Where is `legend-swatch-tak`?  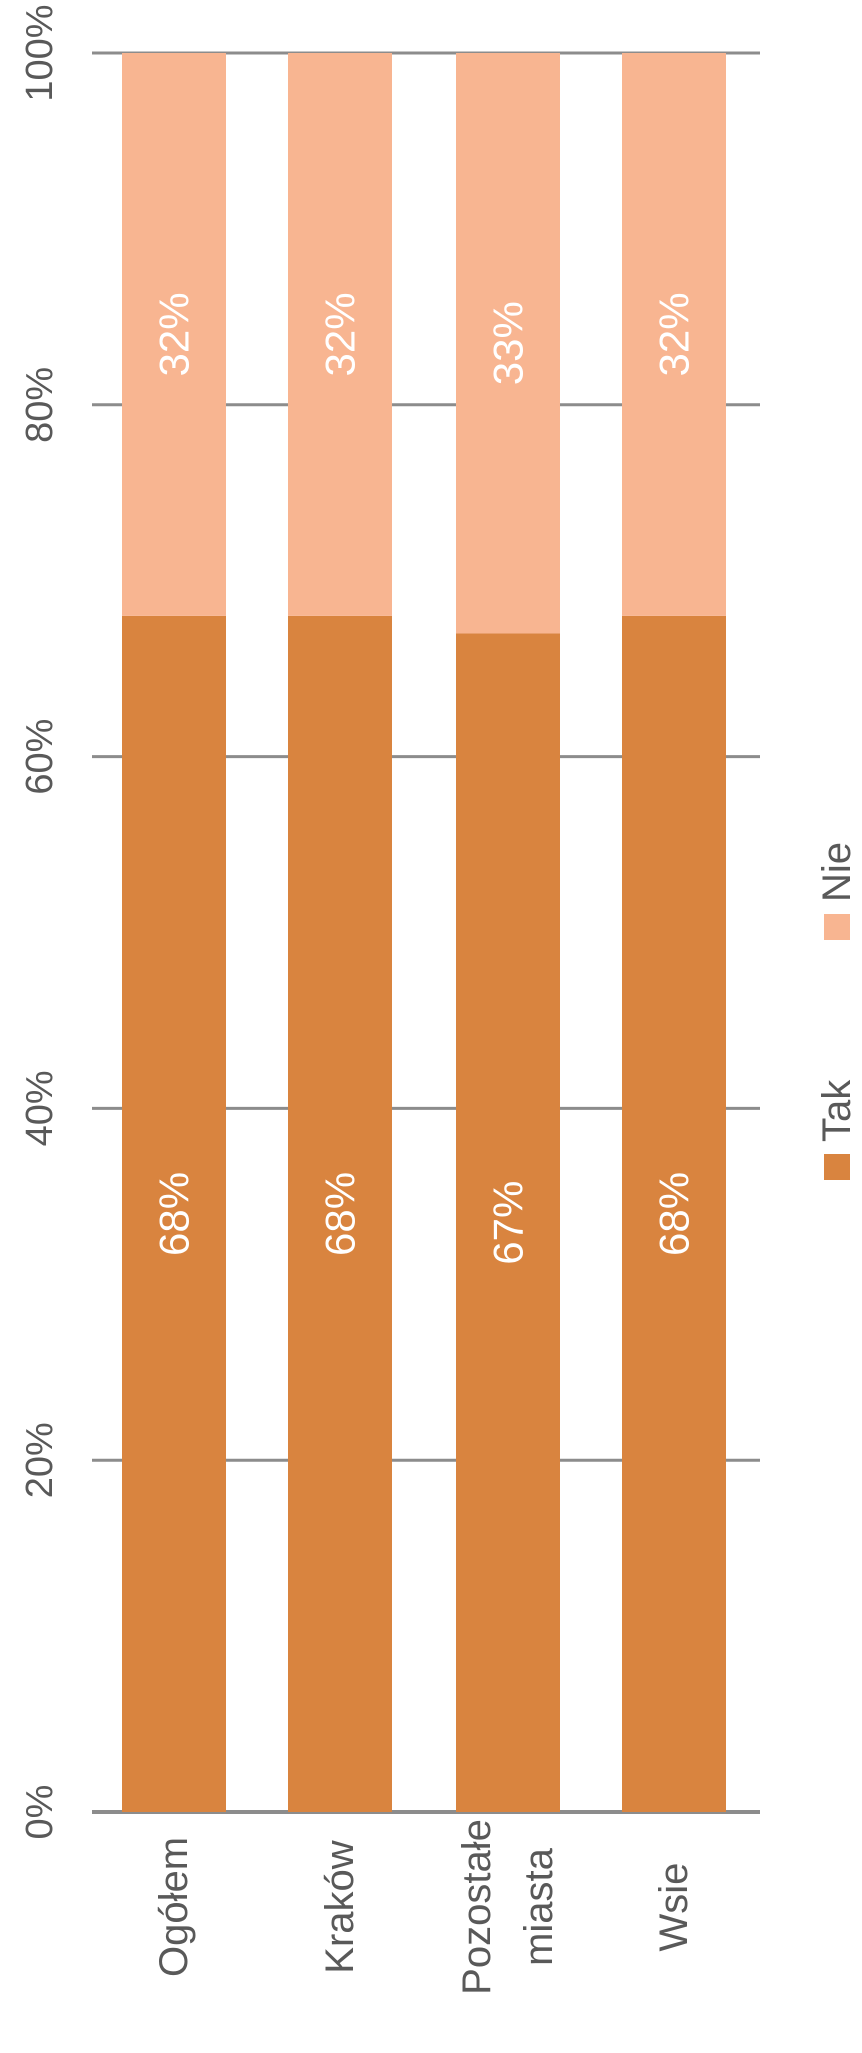 legend-swatch-tak is located at coordinates (837, 1167).